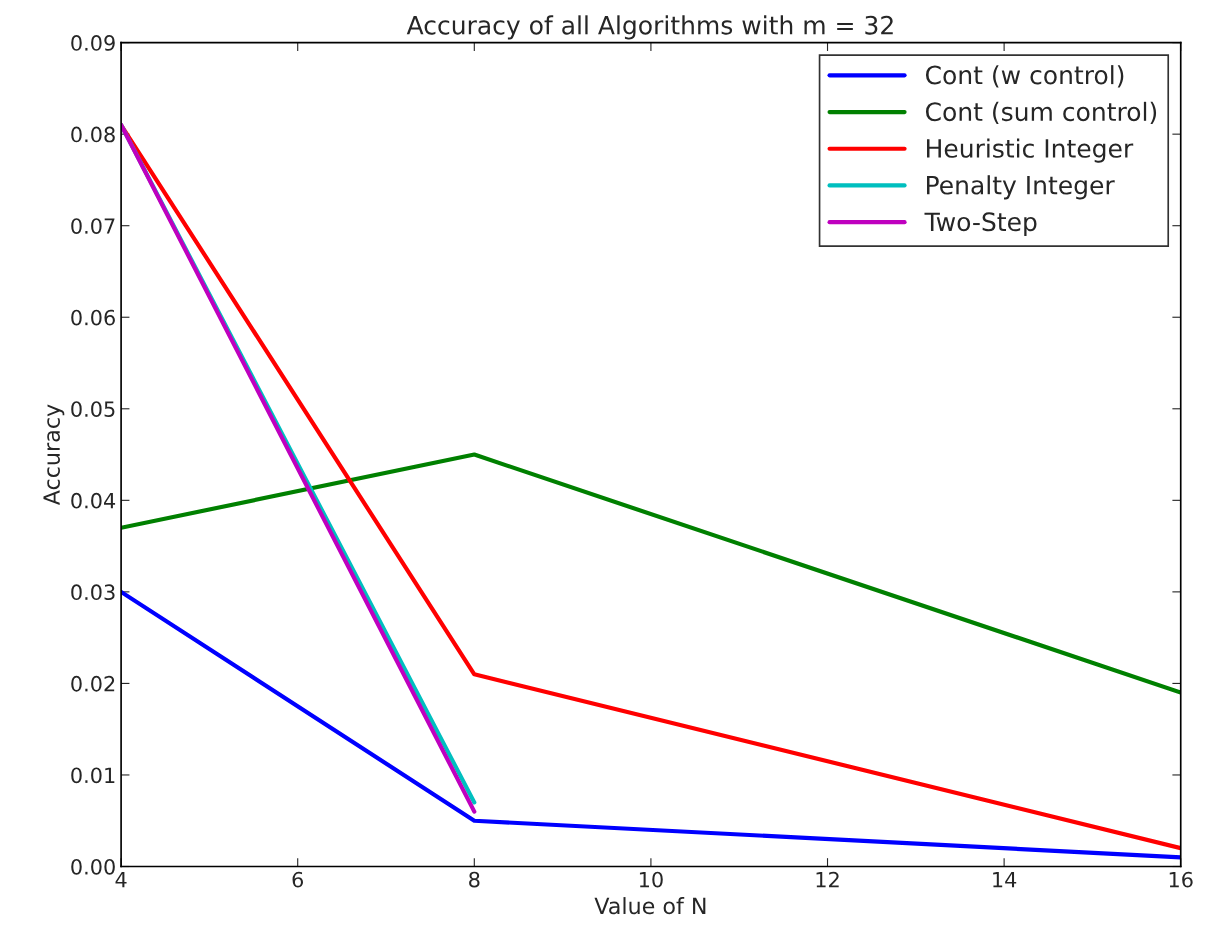 The image size is (1211, 947). What do you see at coordinates (474, 879) in the screenshot?
I see `x-tick-label: 8` at bounding box center [474, 879].